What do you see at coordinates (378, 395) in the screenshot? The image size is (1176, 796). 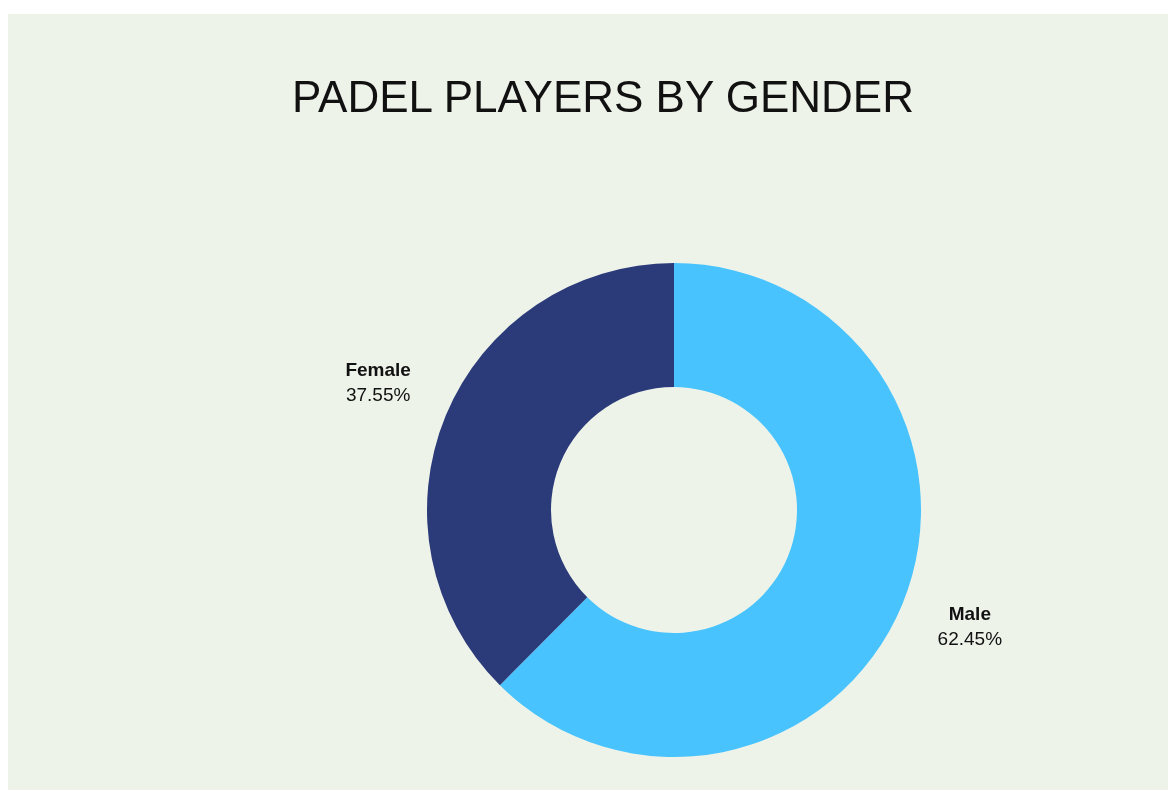 I see `data-label: 37.55%` at bounding box center [378, 395].